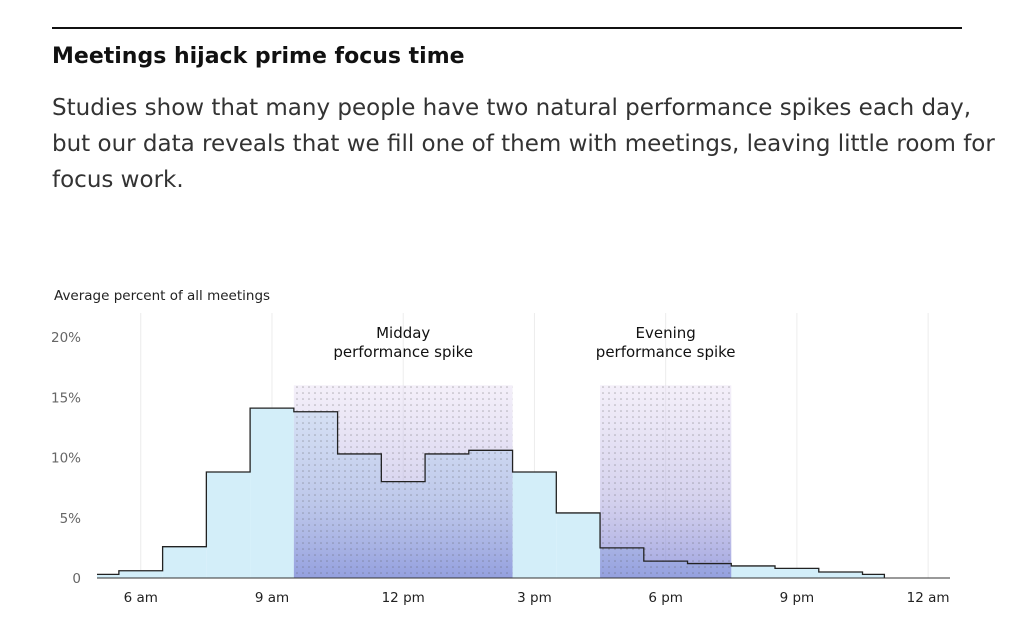 This screenshot has height=637, width=1024. What do you see at coordinates (665, 598) in the screenshot?
I see `x-tick-label: 6 pm` at bounding box center [665, 598].